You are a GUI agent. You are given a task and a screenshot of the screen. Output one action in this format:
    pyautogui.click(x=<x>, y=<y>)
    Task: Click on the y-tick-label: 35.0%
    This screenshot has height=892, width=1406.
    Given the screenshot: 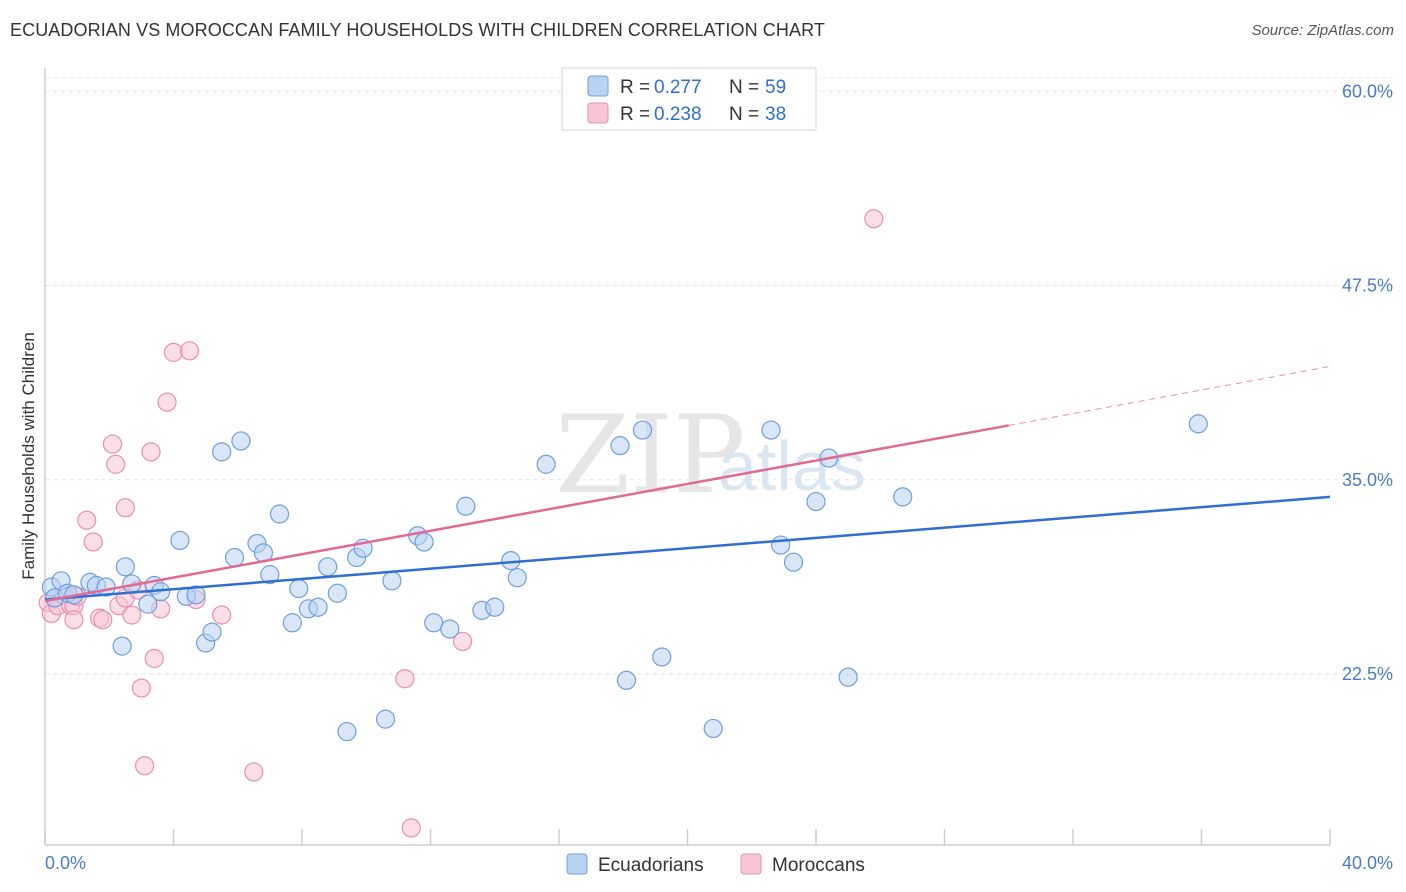 What is the action you would take?
    pyautogui.click(x=1367, y=480)
    